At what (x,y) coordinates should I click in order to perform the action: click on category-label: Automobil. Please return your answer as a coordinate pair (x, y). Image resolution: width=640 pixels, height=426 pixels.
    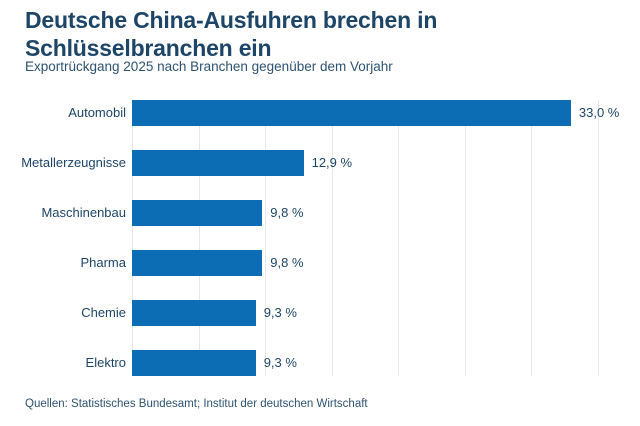
    Looking at the image, I should click on (97, 112).